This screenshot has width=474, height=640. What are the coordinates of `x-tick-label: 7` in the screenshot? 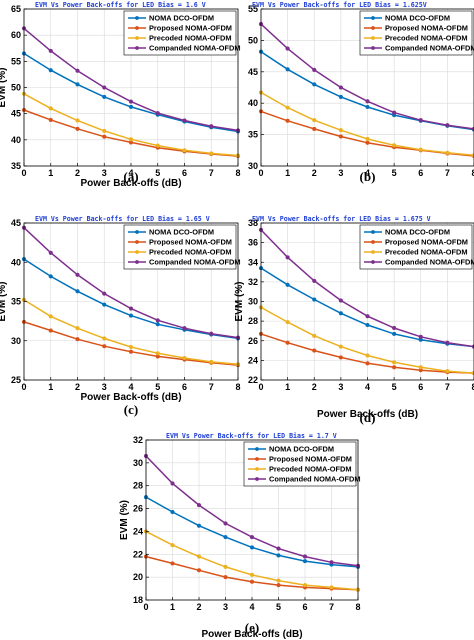 It's located at (447, 173).